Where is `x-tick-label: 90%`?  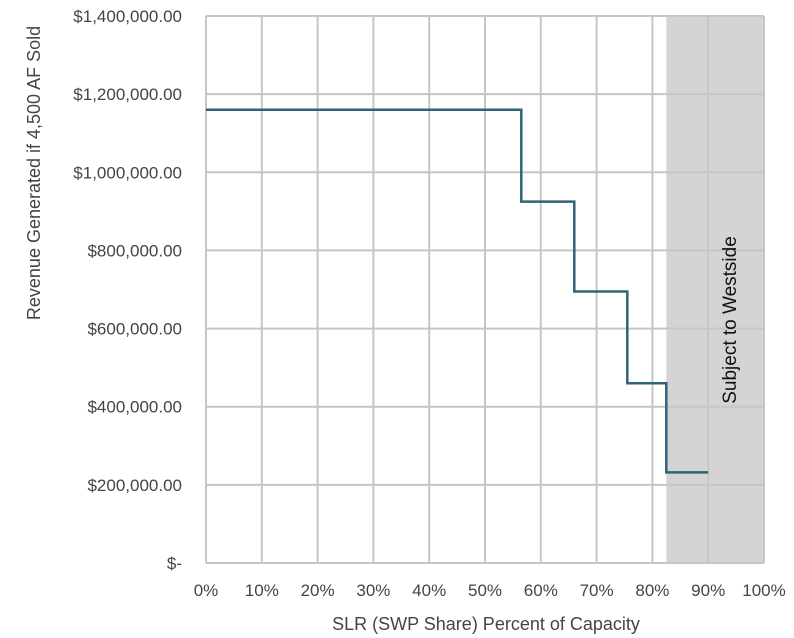 x-tick-label: 90% is located at coordinates (708, 590).